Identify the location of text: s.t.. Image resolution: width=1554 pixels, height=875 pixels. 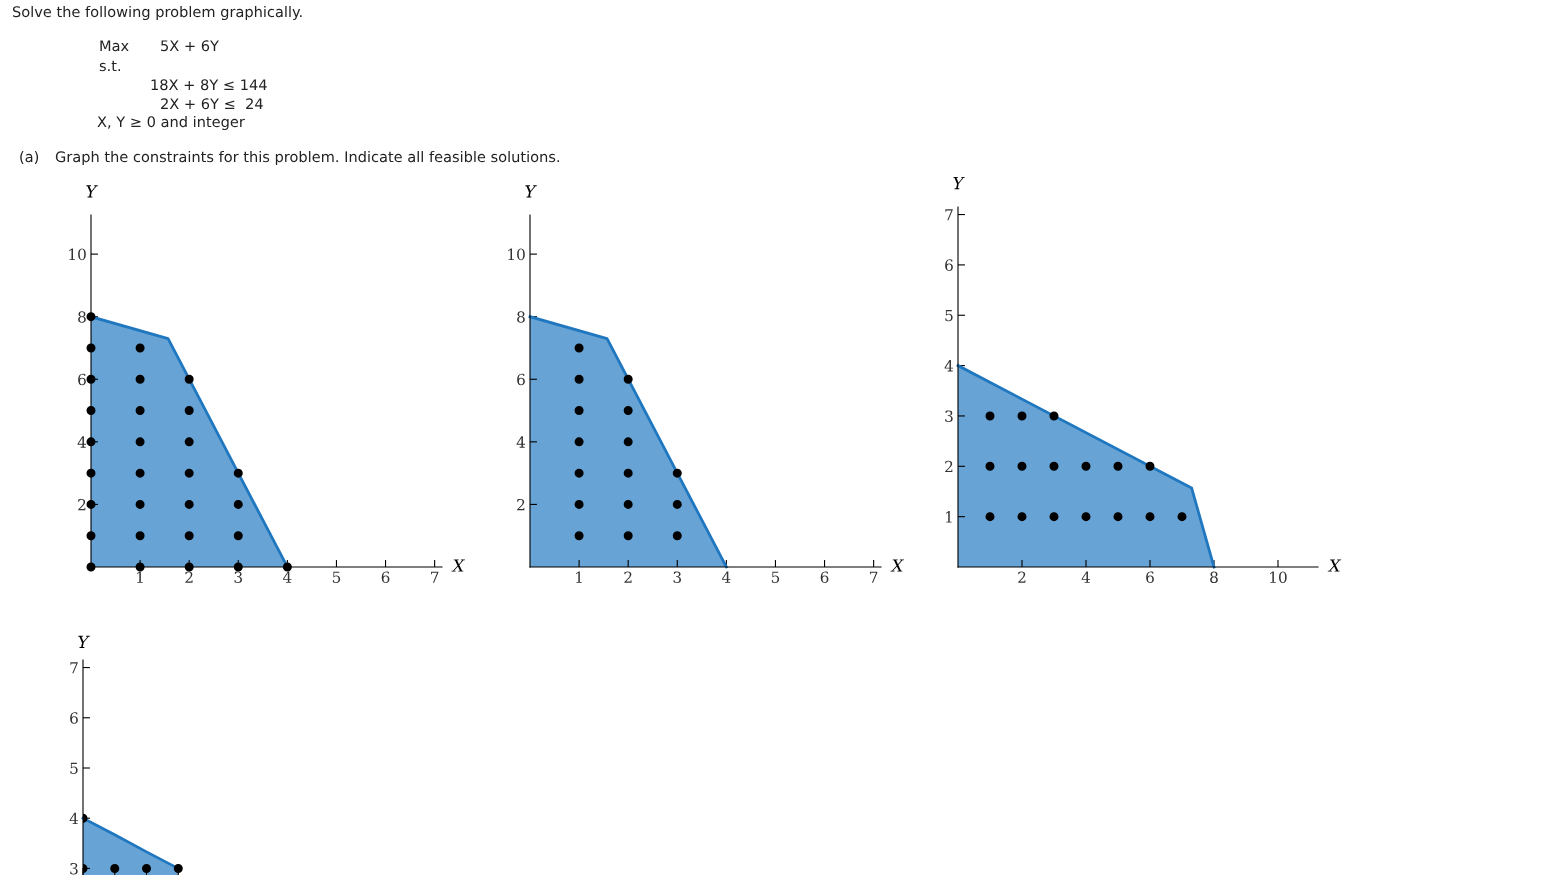
(110, 66).